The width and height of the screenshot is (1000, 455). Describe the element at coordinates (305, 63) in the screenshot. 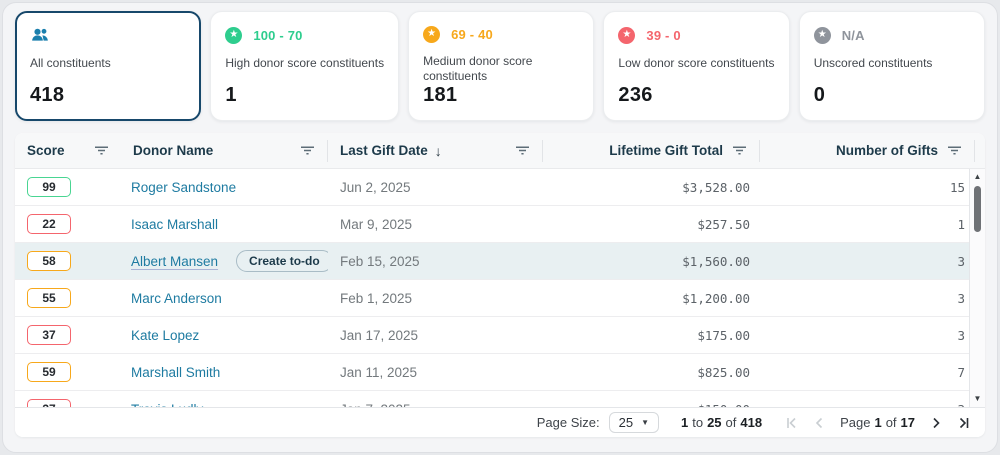

I see `card-label: High donor score constituents` at that location.